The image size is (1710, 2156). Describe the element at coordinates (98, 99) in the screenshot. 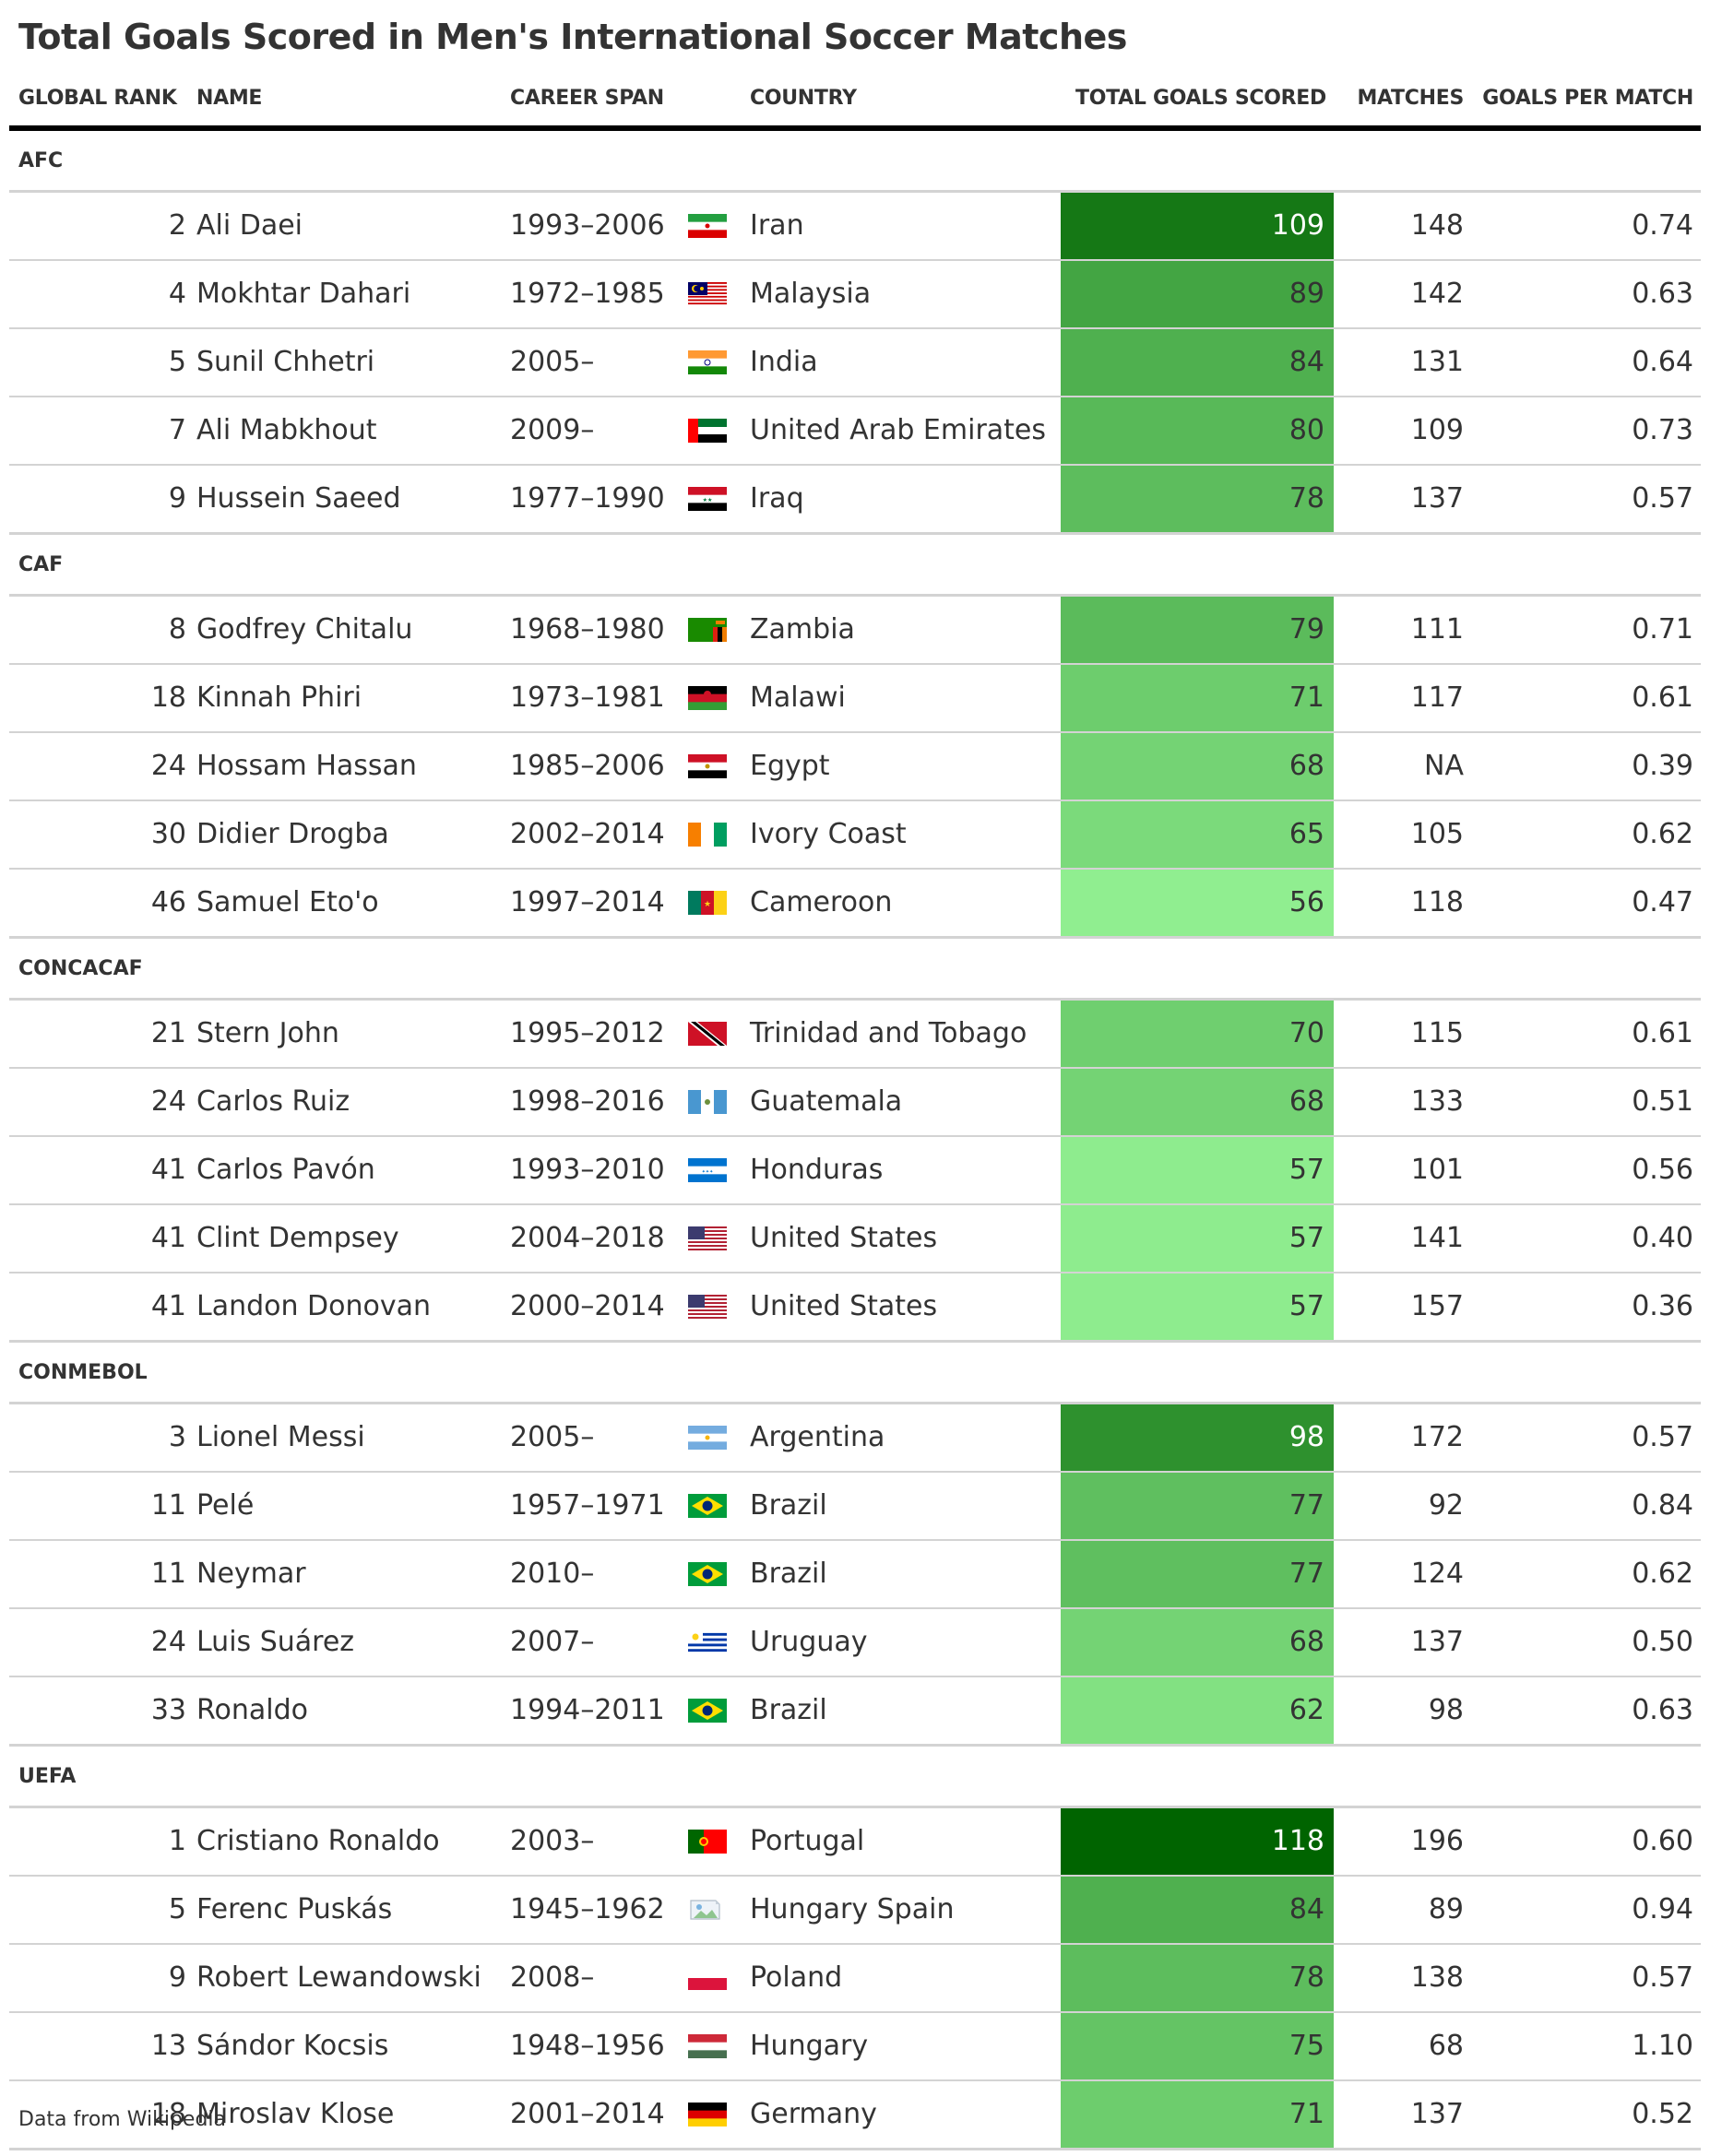

I see `column-header-global-rank: GLOBAL RANK` at that location.